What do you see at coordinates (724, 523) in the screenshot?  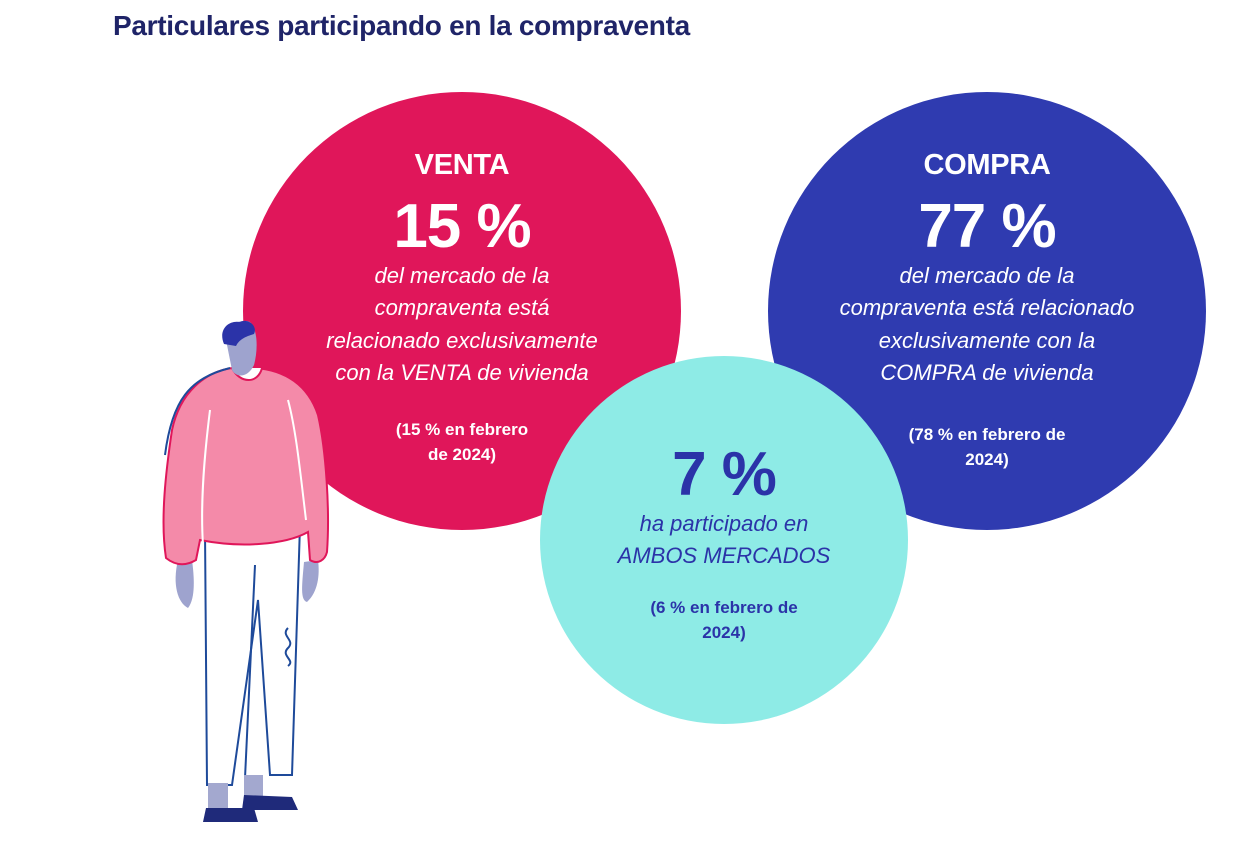 I see `ambos-desc-line-1: ha participado en` at bounding box center [724, 523].